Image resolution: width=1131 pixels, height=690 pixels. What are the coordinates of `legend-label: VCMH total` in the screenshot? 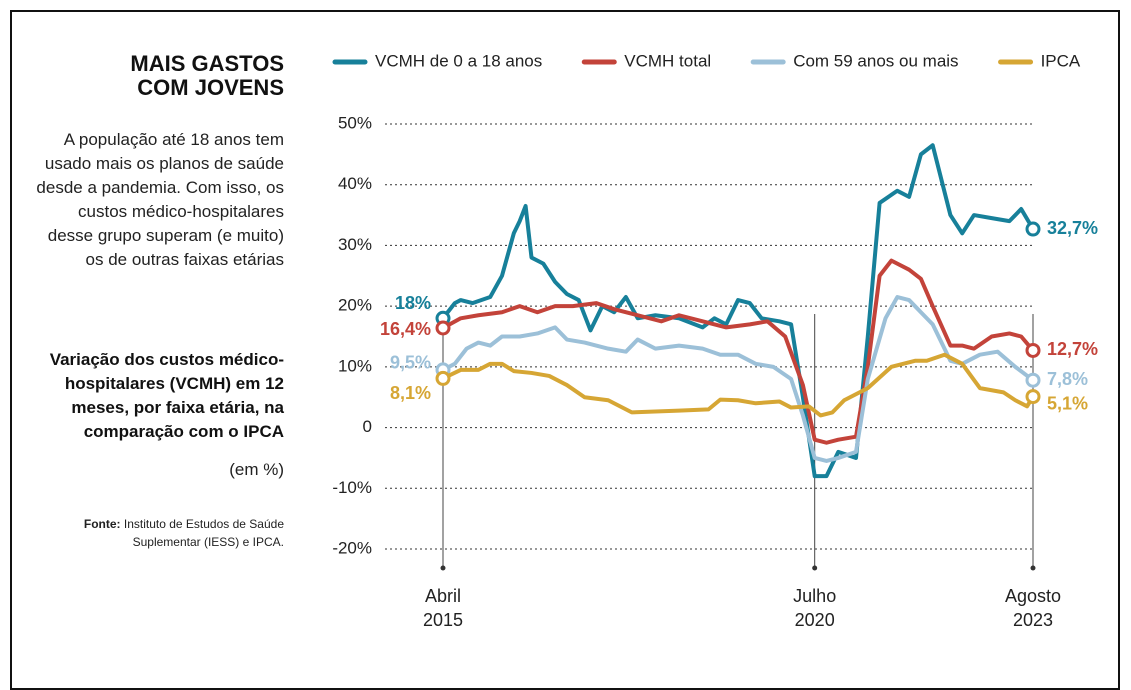 It's located at (667, 60).